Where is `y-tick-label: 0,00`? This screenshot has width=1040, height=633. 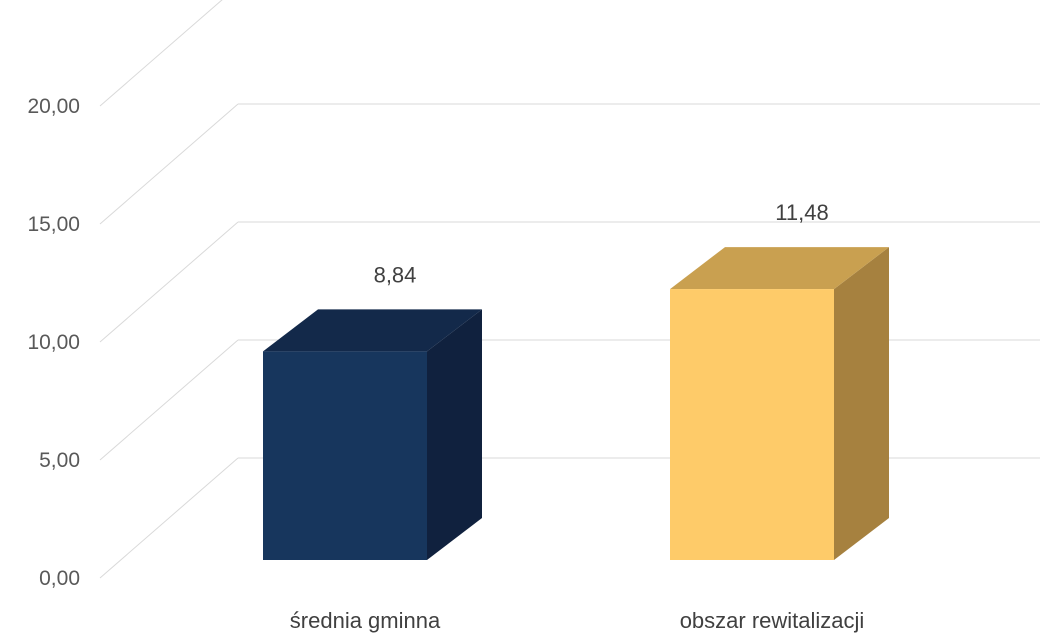 y-tick-label: 0,00 is located at coordinates (59, 578).